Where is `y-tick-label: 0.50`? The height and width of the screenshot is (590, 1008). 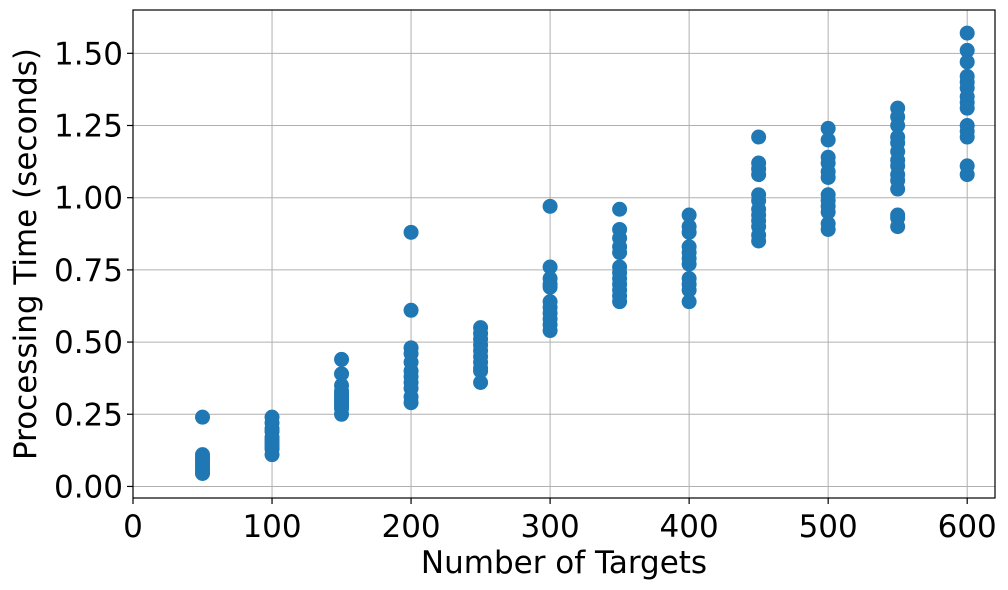
y-tick-label: 0.50 is located at coordinates (88, 343).